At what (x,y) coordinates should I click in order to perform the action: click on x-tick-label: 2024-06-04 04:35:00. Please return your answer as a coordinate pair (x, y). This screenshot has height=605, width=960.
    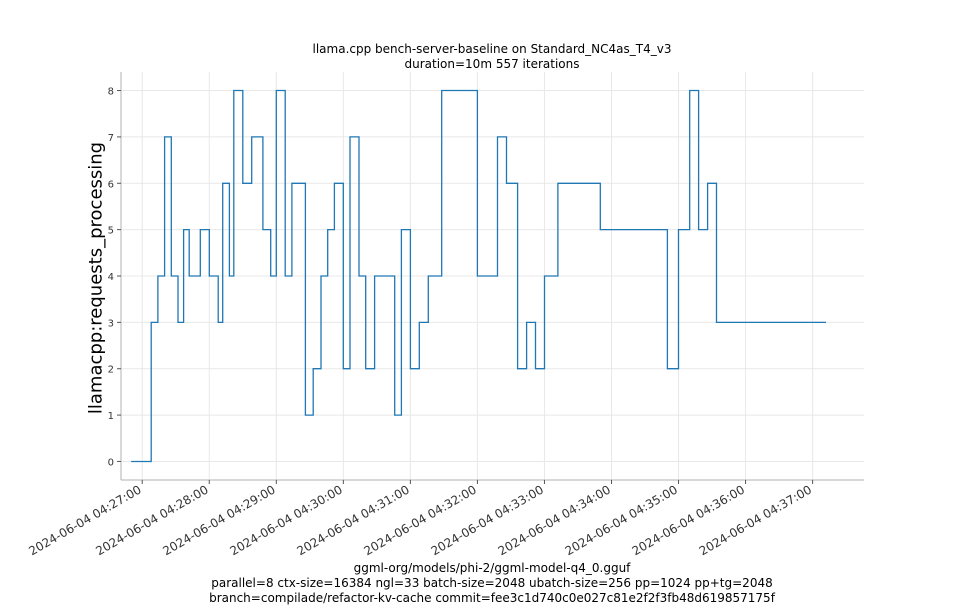
    Looking at the image, I should click on (621, 520).